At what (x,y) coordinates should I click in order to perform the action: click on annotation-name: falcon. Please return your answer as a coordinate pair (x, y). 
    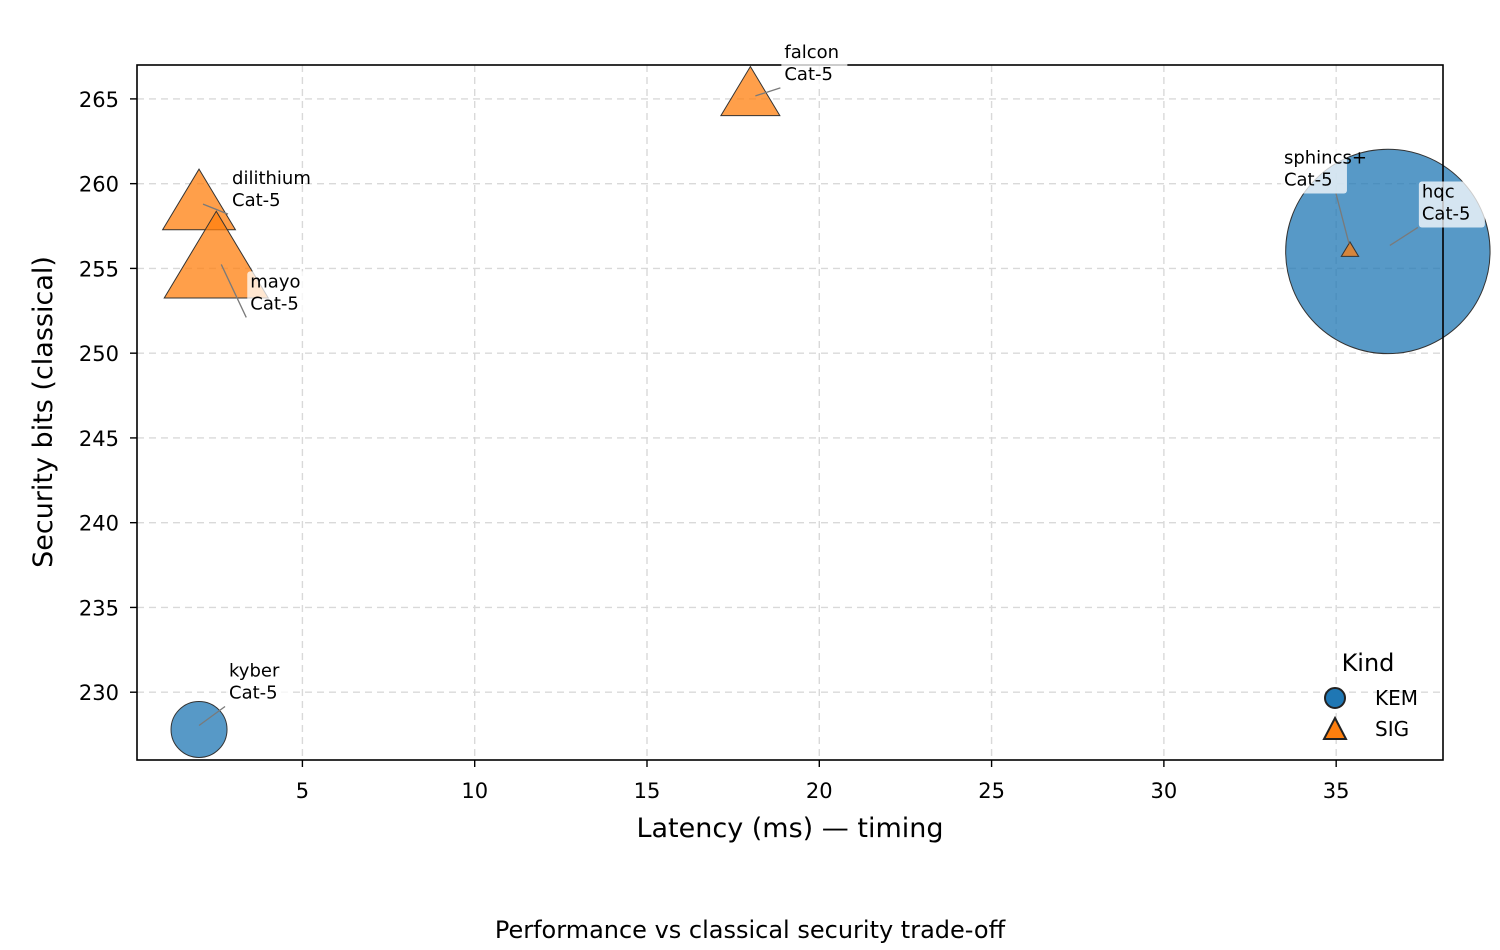
    Looking at the image, I should click on (811, 52).